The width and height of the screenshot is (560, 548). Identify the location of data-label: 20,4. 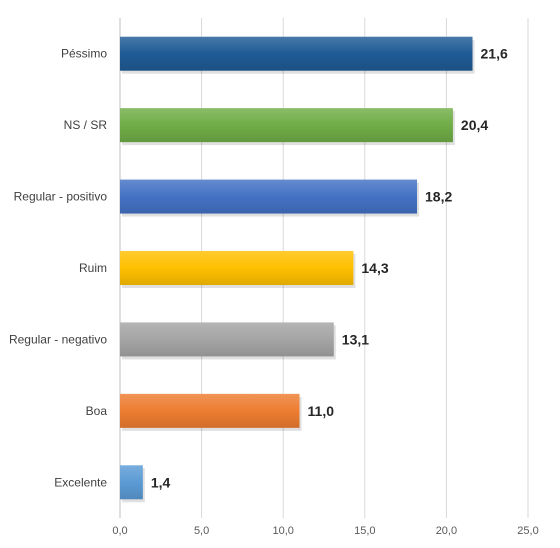
(474, 125).